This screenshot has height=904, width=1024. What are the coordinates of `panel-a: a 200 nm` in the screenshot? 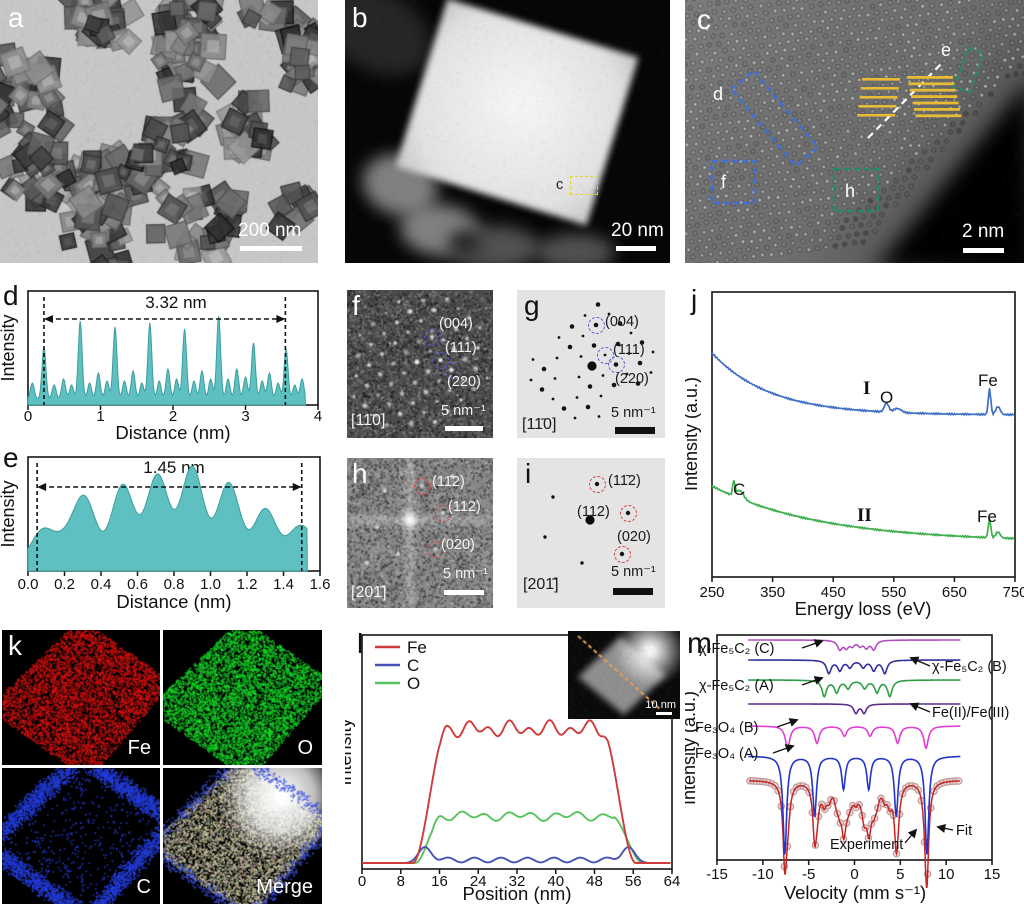 It's located at (159, 131).